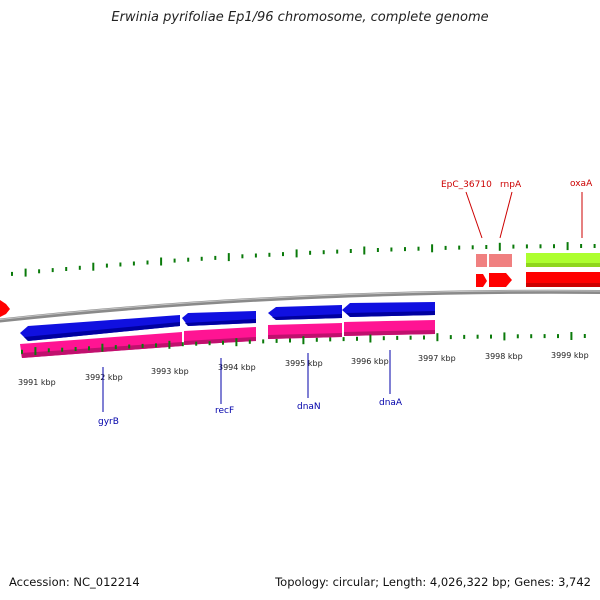  I want to click on gene-label-recF: recF, so click(224, 411).